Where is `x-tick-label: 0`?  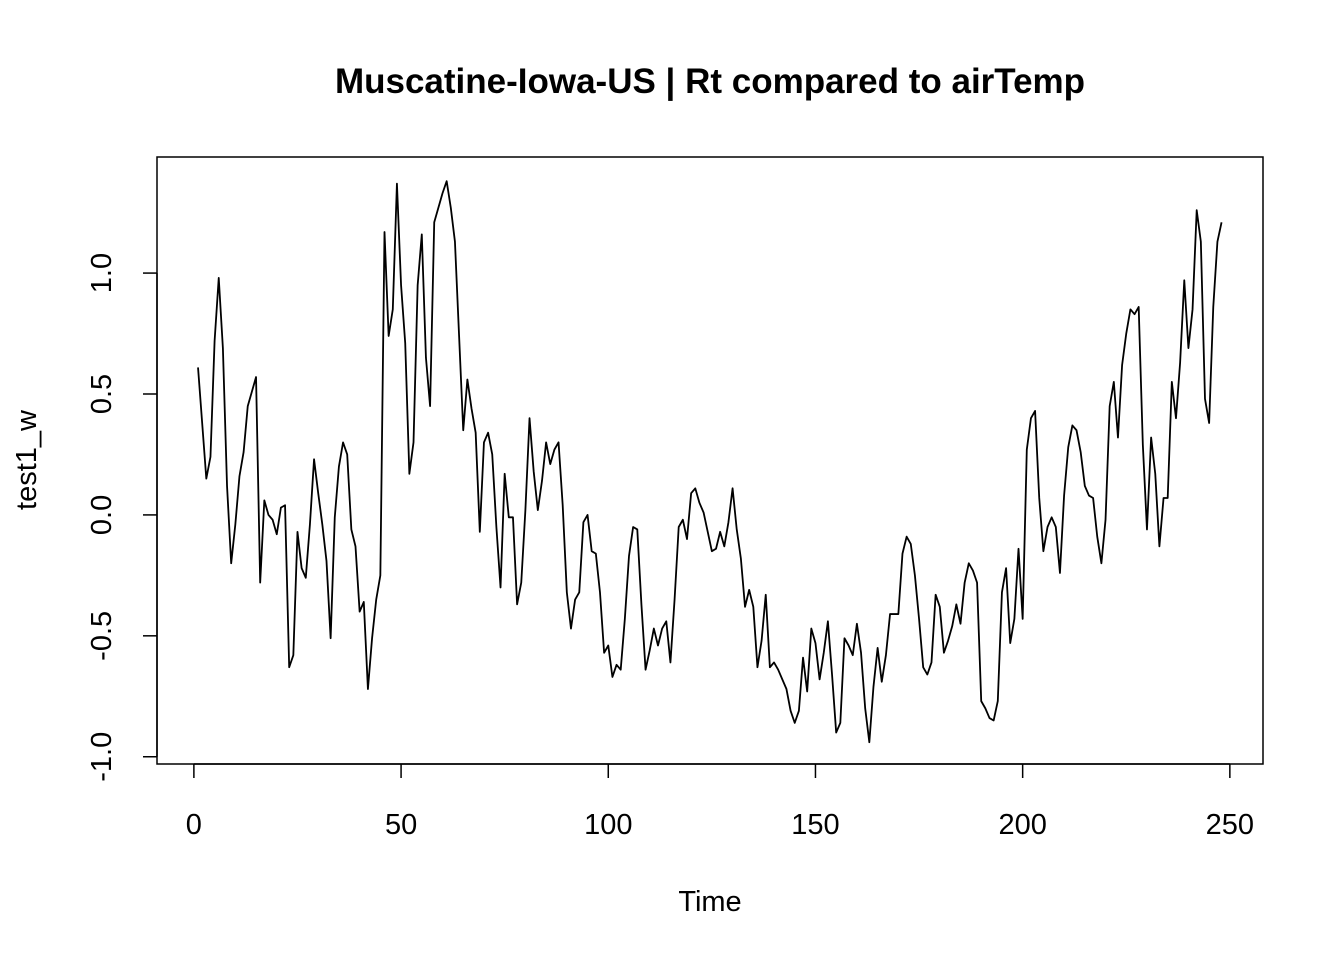
x-tick-label: 0 is located at coordinates (194, 825).